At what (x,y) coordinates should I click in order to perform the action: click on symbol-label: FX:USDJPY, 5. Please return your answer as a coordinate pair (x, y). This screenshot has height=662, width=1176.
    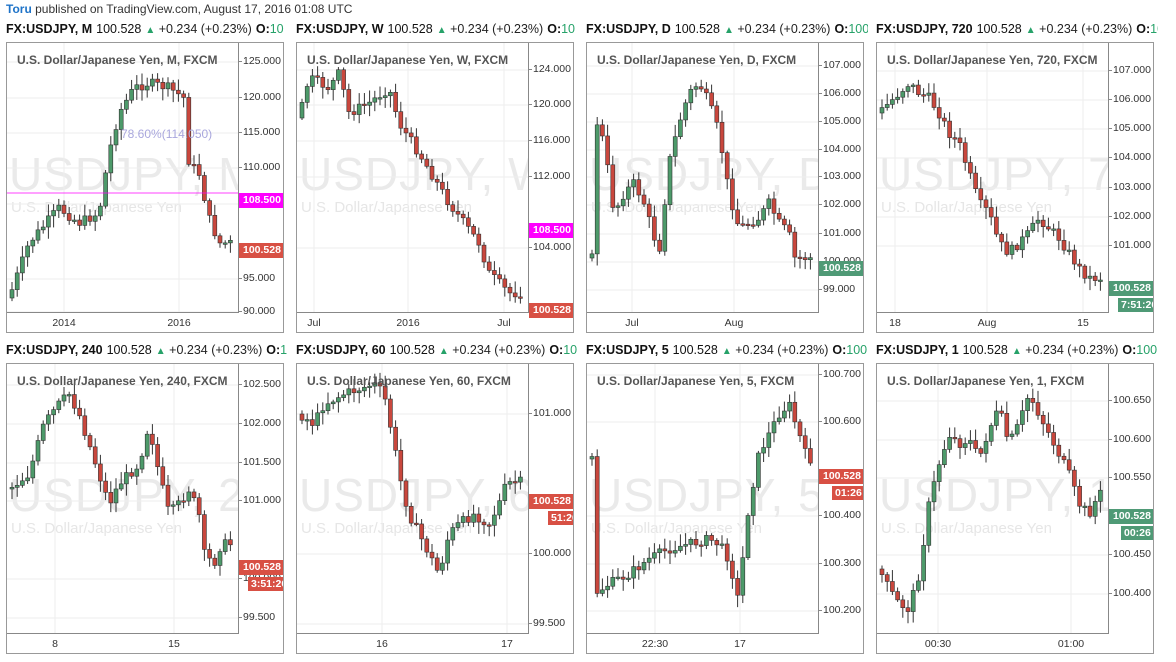
    Looking at the image, I should click on (627, 350).